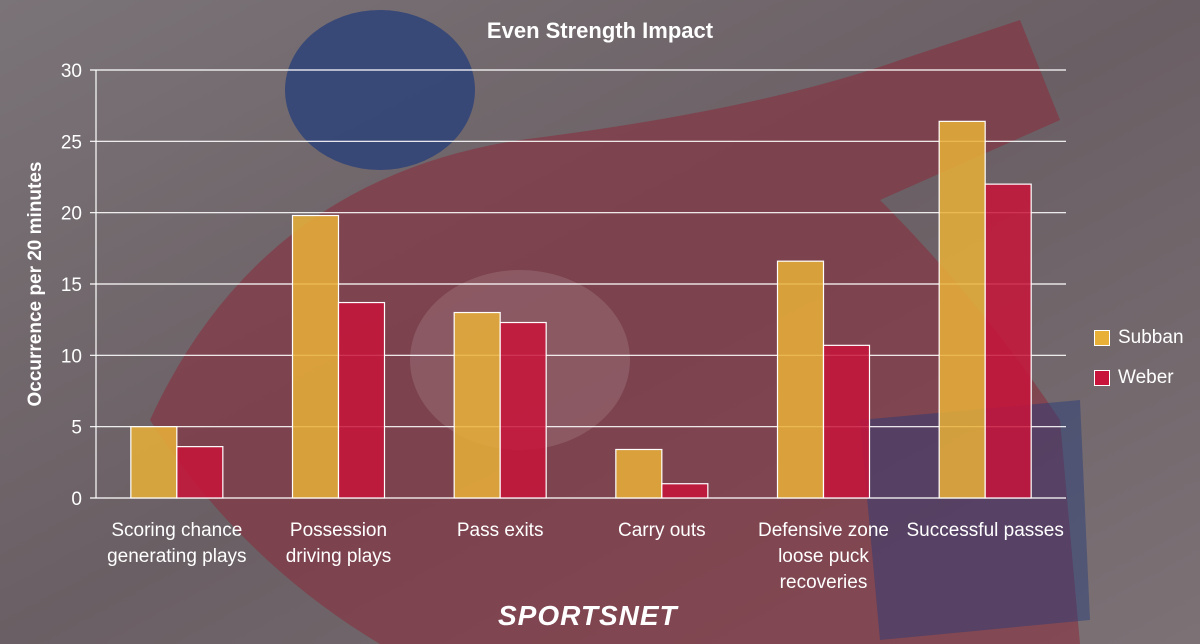 The image size is (1200, 644). I want to click on legend: Subban Weber, so click(1139, 358).